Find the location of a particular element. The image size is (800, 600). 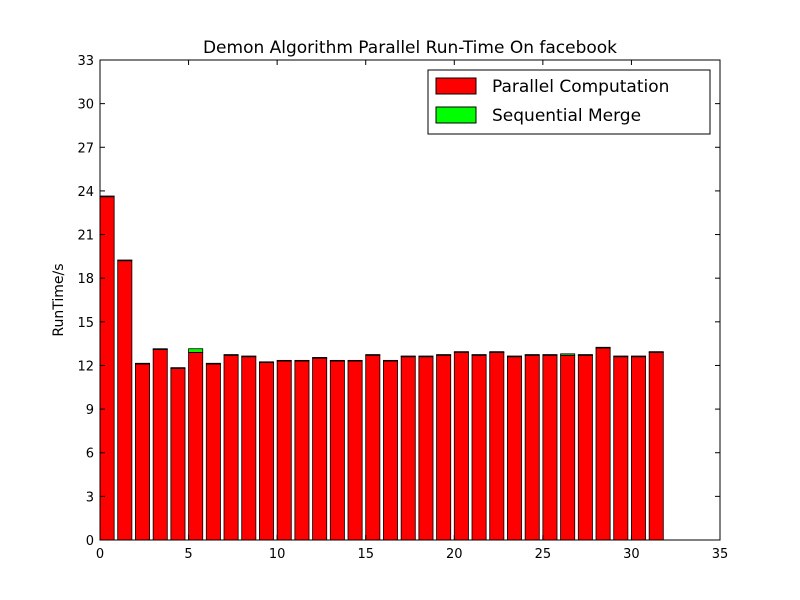

y-tick-label-2: 6 is located at coordinates (90, 454).